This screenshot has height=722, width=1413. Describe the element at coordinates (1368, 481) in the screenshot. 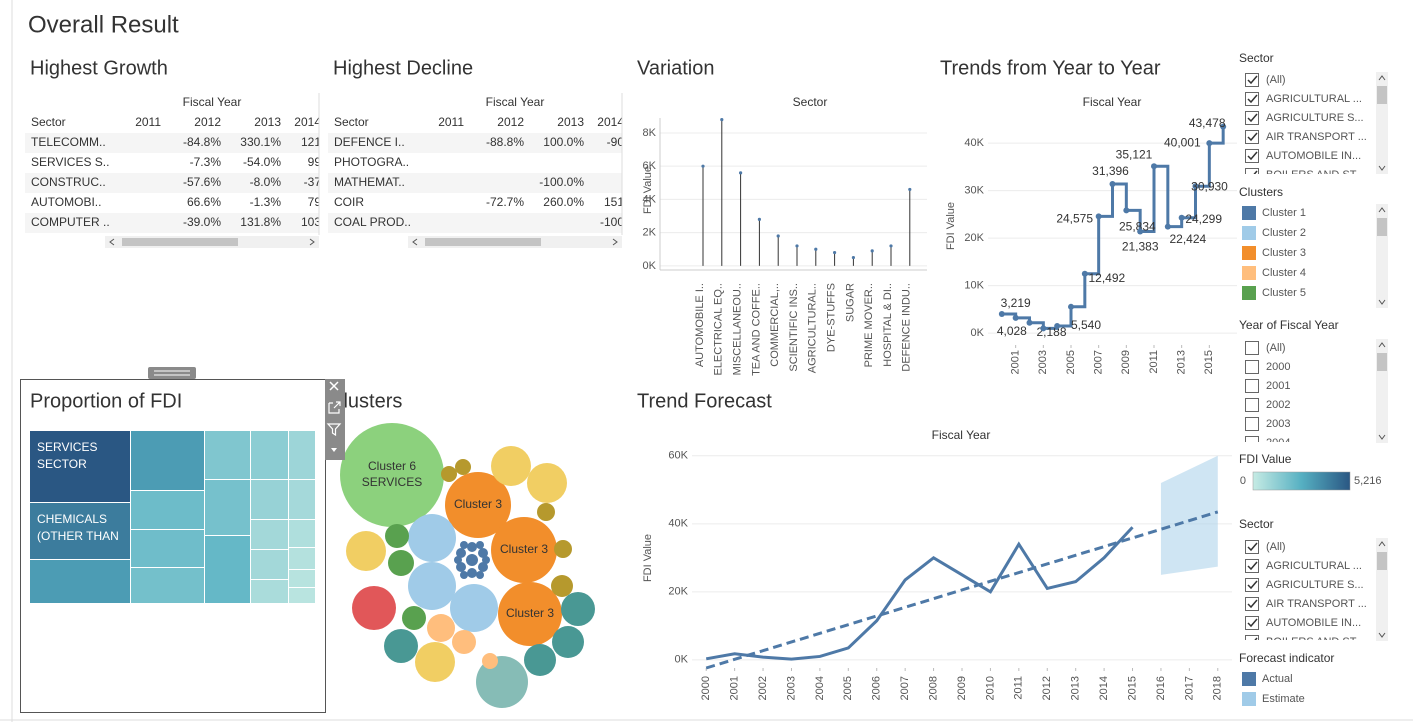

I see `legend-max: 5,216` at that location.